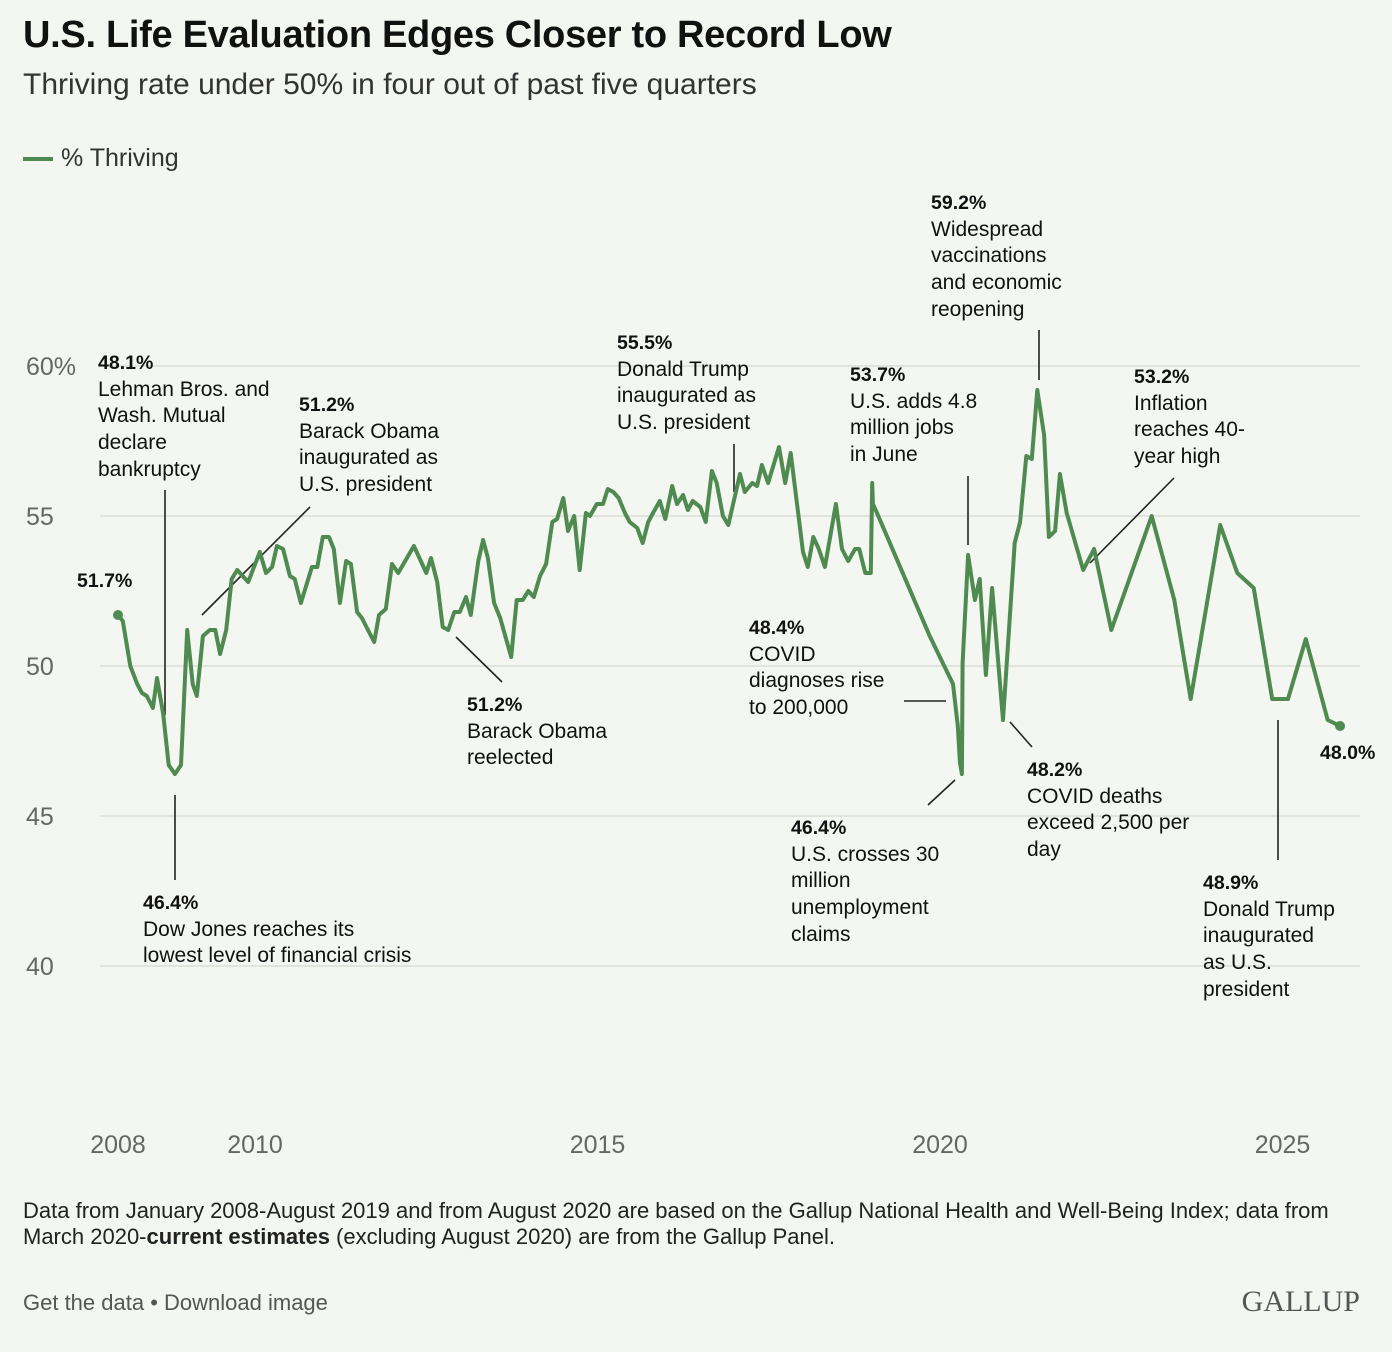 This screenshot has height=1352, width=1392. Describe the element at coordinates (1300, 1301) in the screenshot. I see `gallup-logo: GALLUP` at that location.